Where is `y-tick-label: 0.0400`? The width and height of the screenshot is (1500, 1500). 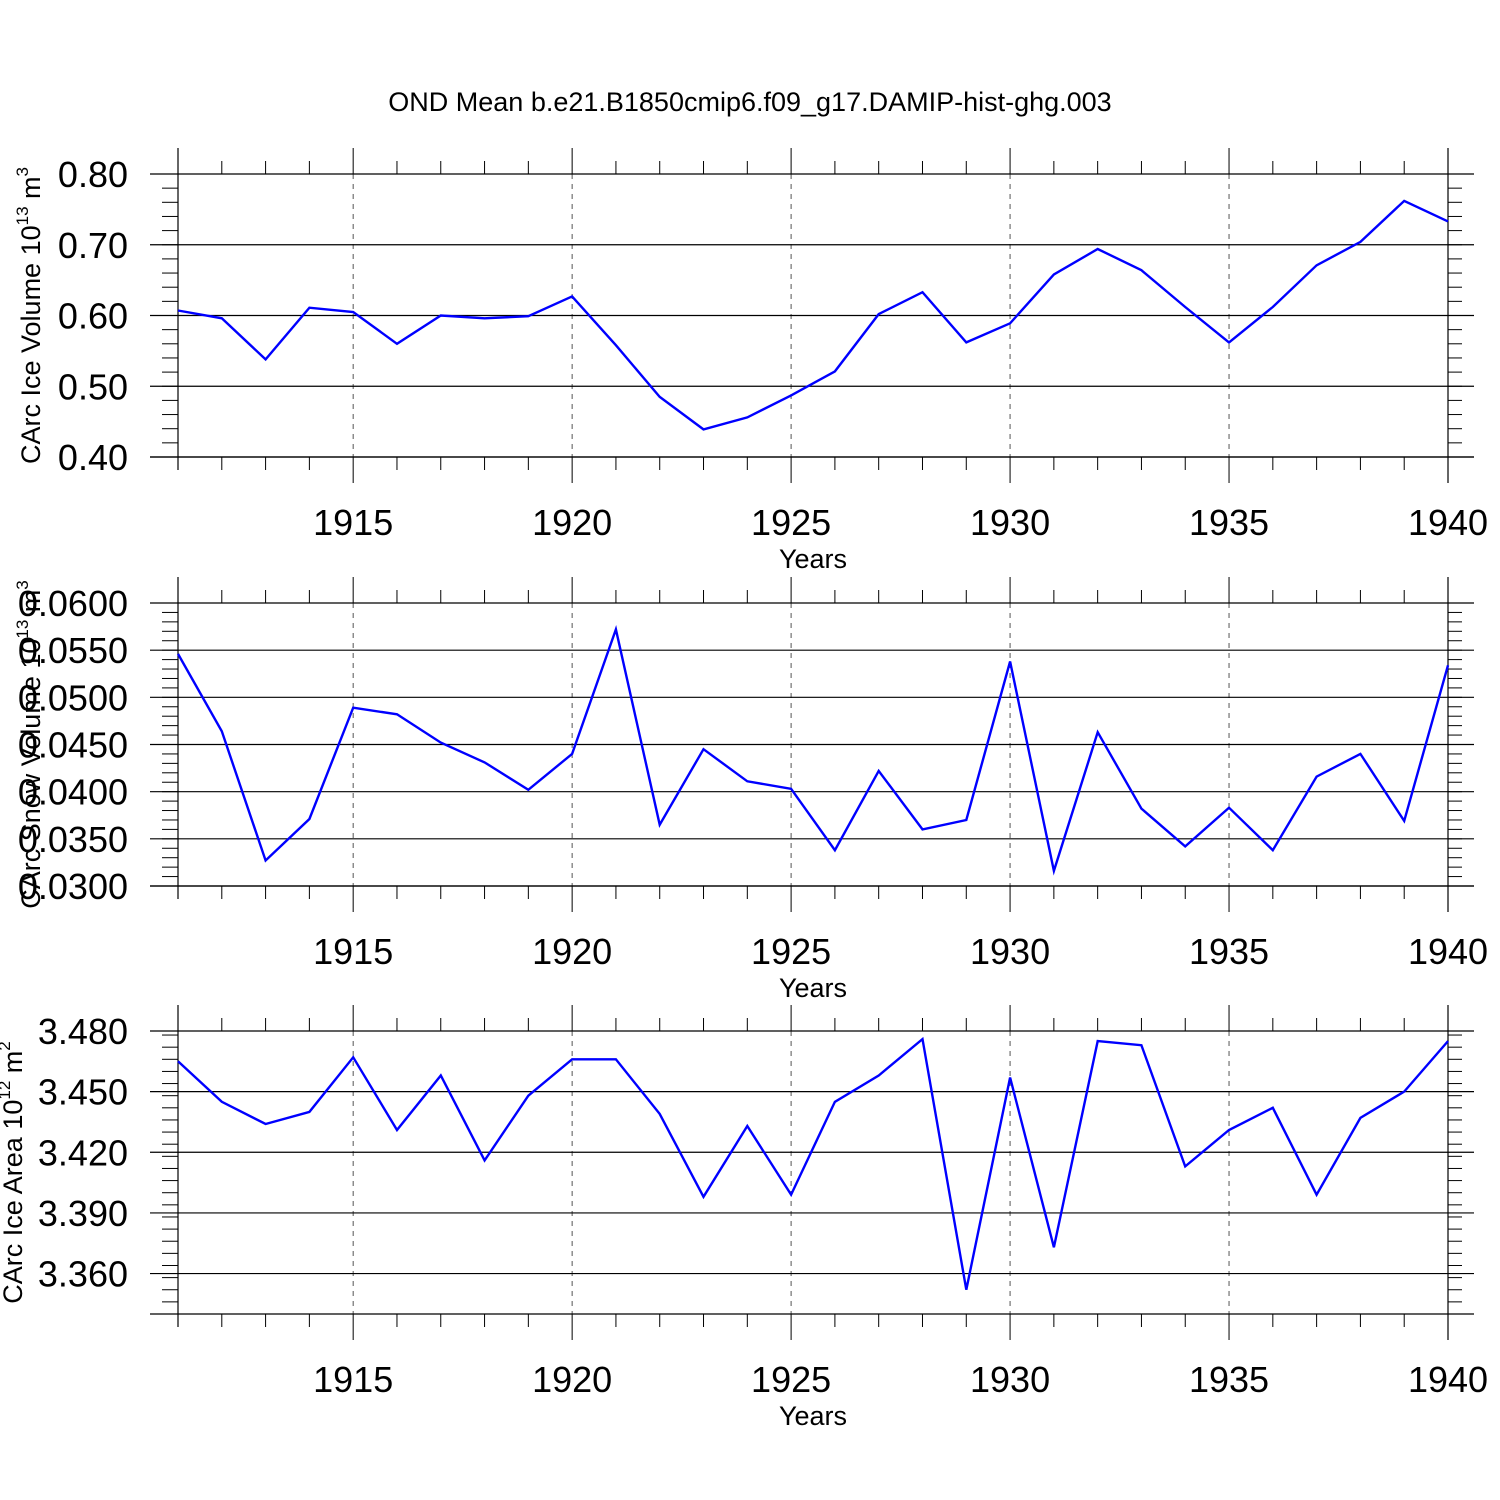
y-tick-label: 0.0400 is located at coordinates (73, 792).